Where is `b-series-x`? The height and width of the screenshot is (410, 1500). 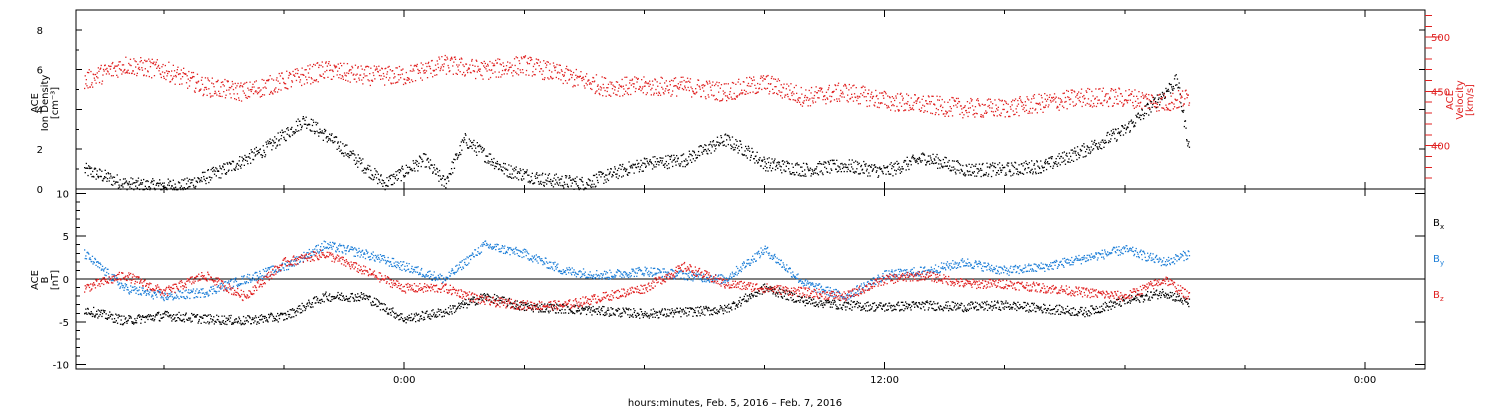
b-series-x is located at coordinates (637, 304).